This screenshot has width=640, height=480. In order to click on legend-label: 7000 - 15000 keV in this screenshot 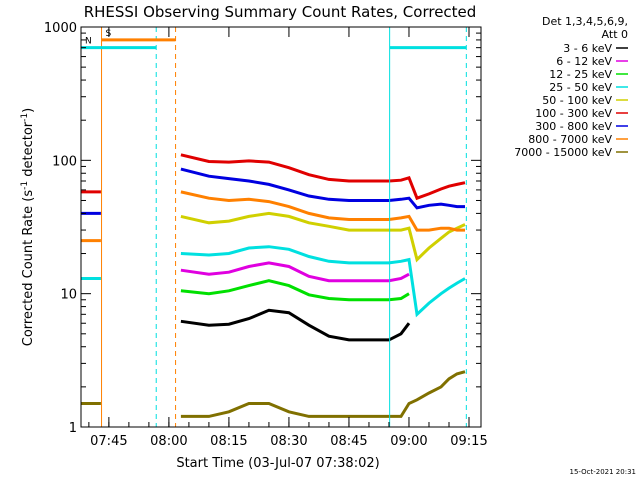, I will do `click(563, 152)`.